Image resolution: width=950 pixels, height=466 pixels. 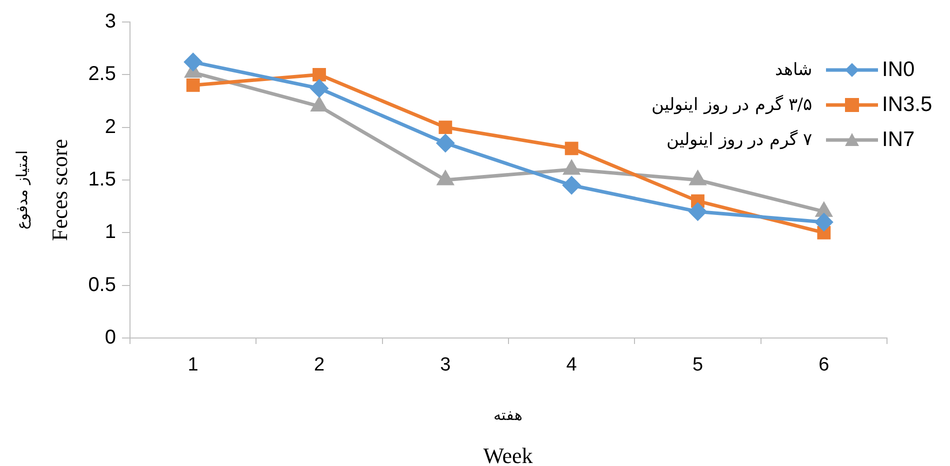 What do you see at coordinates (102, 179) in the screenshot?
I see `y-tick-label: 1.5` at bounding box center [102, 179].